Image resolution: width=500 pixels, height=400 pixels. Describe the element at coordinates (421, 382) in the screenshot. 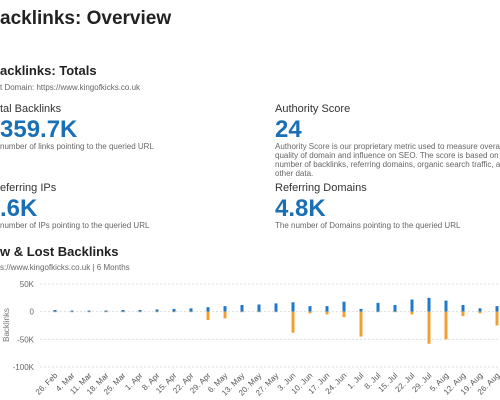

I see `x-tick-label: 29. Jul` at that location.